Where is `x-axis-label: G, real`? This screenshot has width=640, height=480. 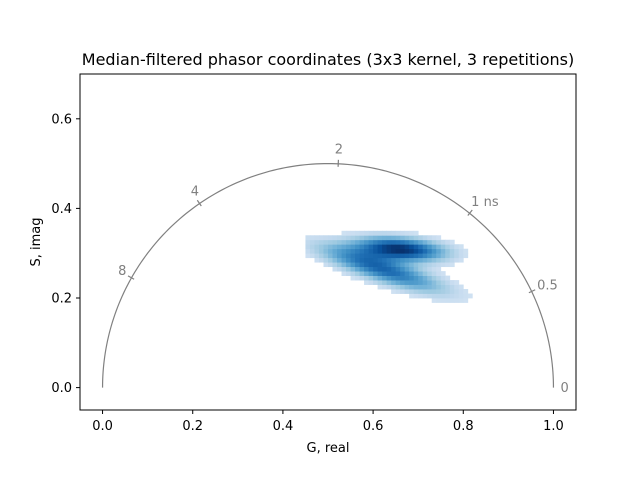 x-axis-label: G, real is located at coordinates (328, 448).